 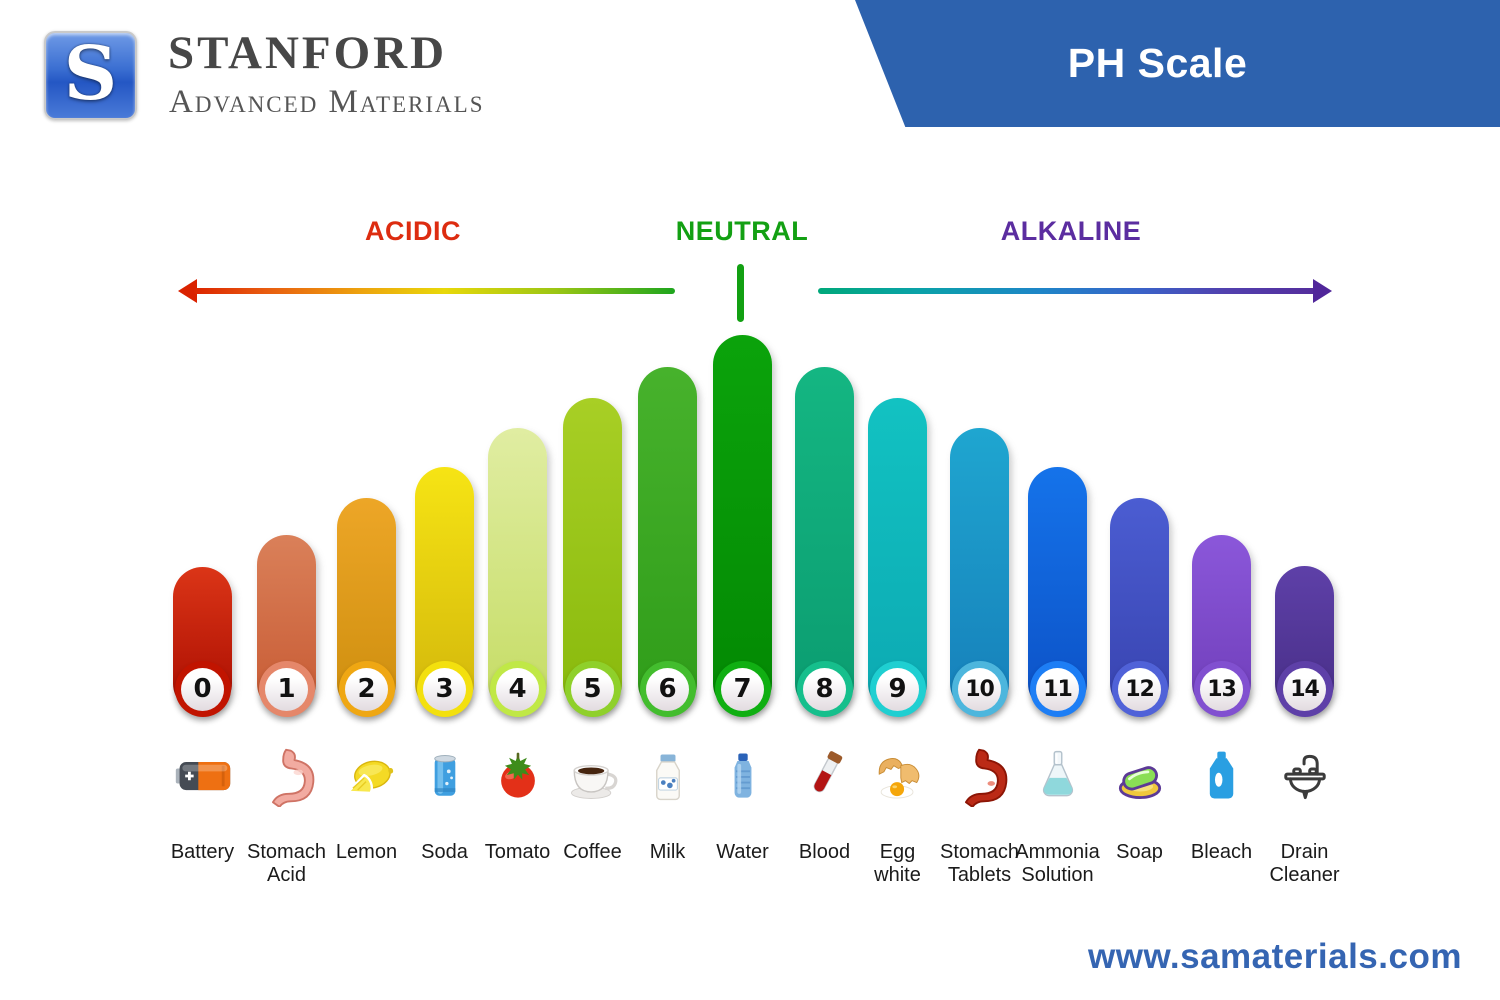 What do you see at coordinates (367, 776) in the screenshot?
I see `lemon-icon` at bounding box center [367, 776].